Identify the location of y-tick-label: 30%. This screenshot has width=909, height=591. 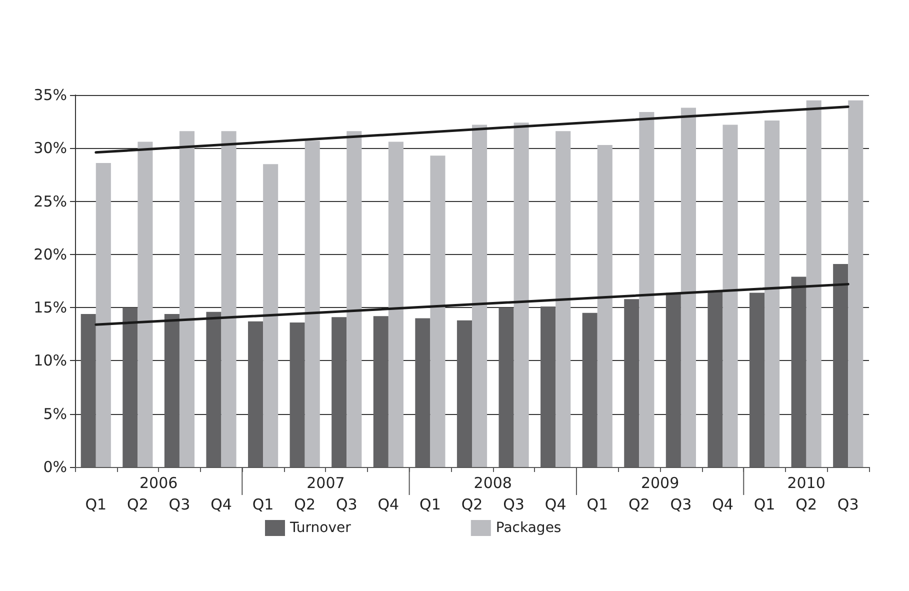
(50, 148).